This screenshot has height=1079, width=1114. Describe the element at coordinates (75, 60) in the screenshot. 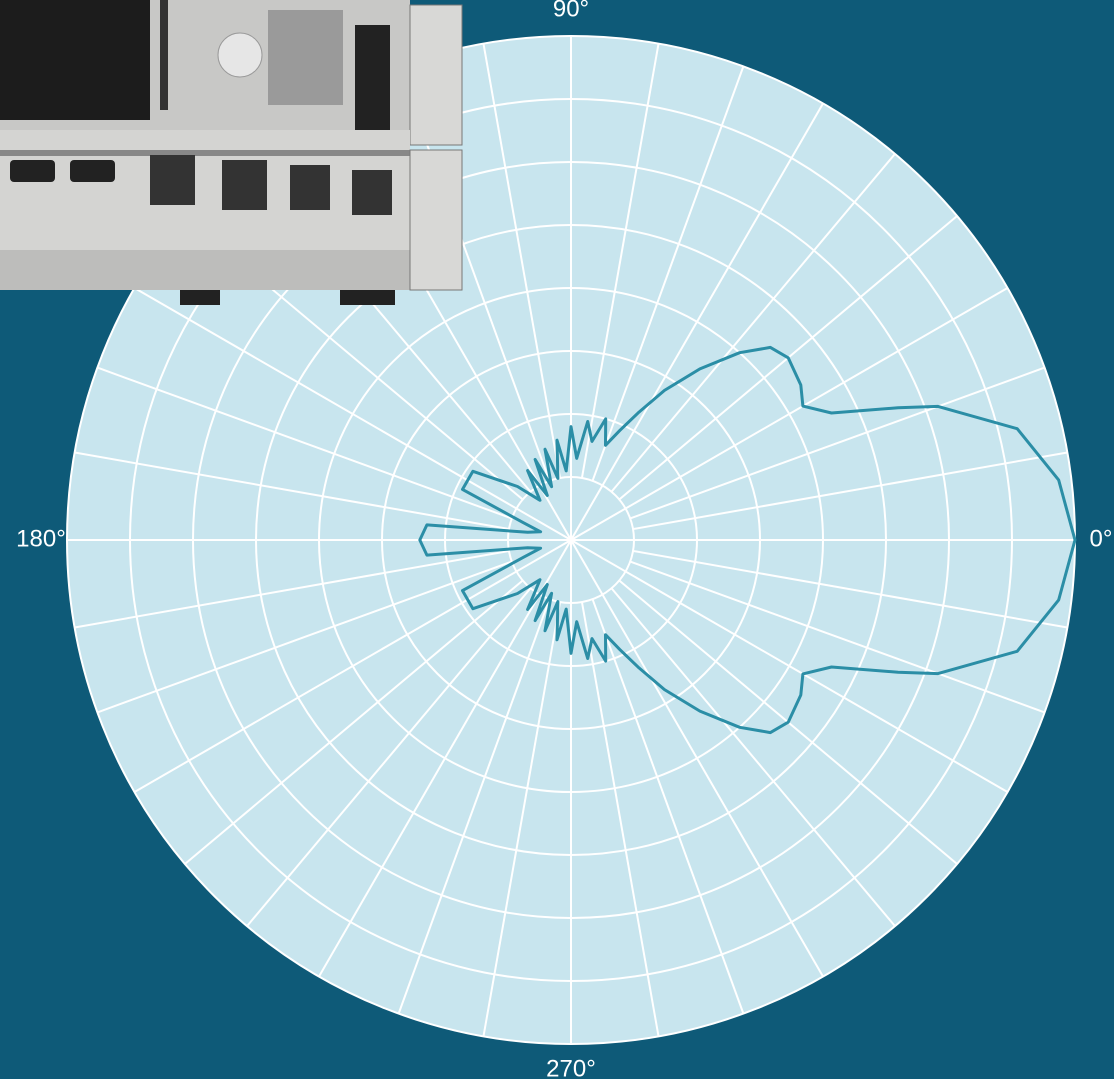

I see `screen` at that location.